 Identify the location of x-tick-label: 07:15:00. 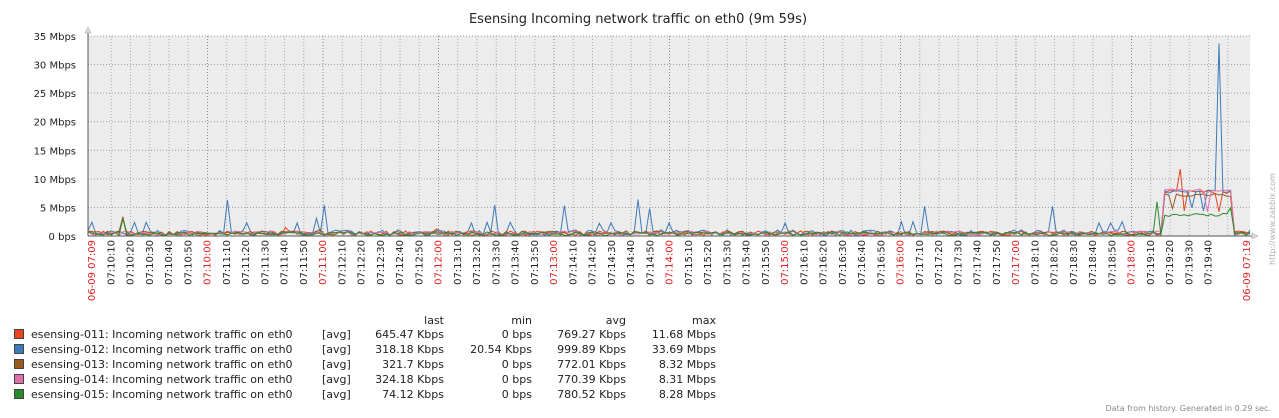
(785, 262).